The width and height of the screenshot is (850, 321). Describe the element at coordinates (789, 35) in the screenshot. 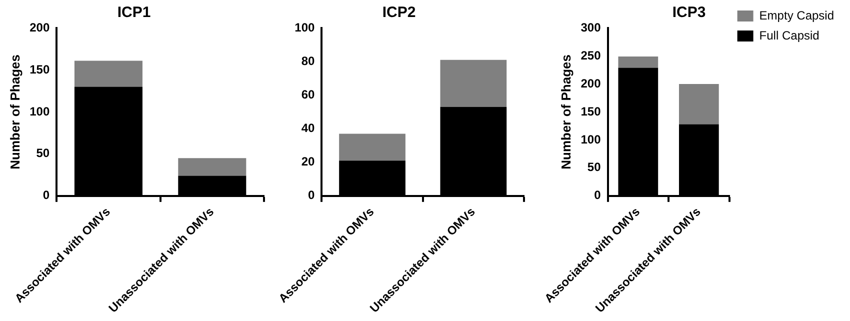

I see `legend-label: Full Capsid` at that location.